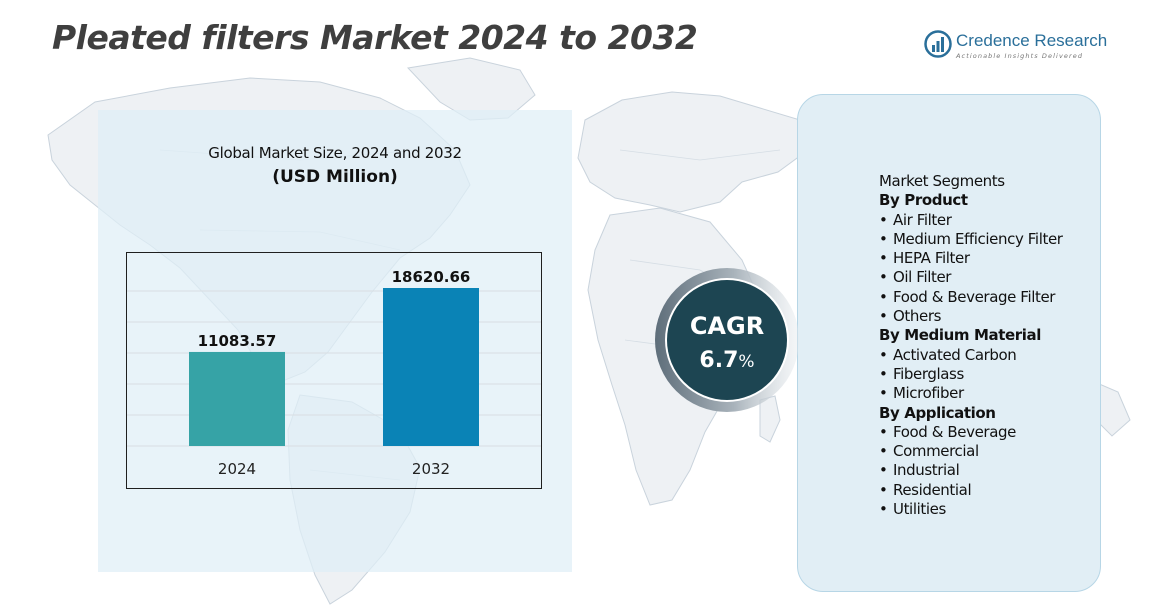  I want to click on category-label-2032: 2032, so click(431, 469).